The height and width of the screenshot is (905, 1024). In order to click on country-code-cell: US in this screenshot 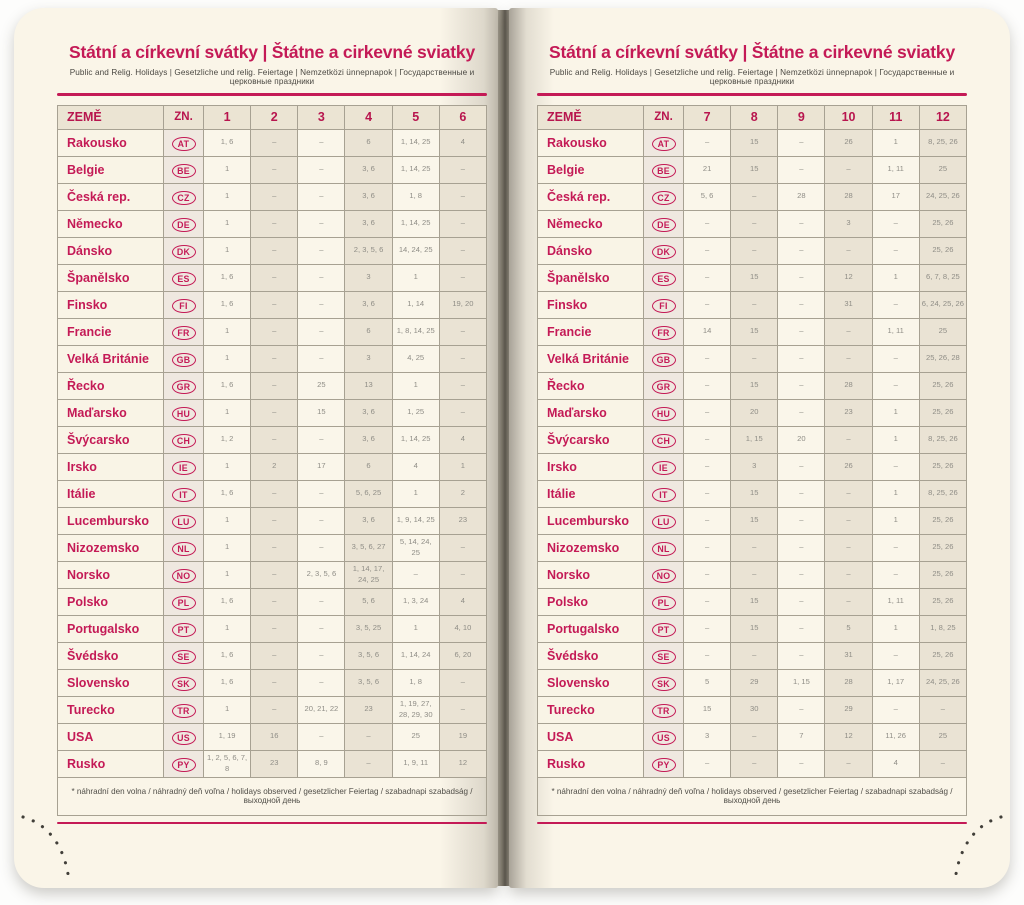, I will do `click(183, 736)`.